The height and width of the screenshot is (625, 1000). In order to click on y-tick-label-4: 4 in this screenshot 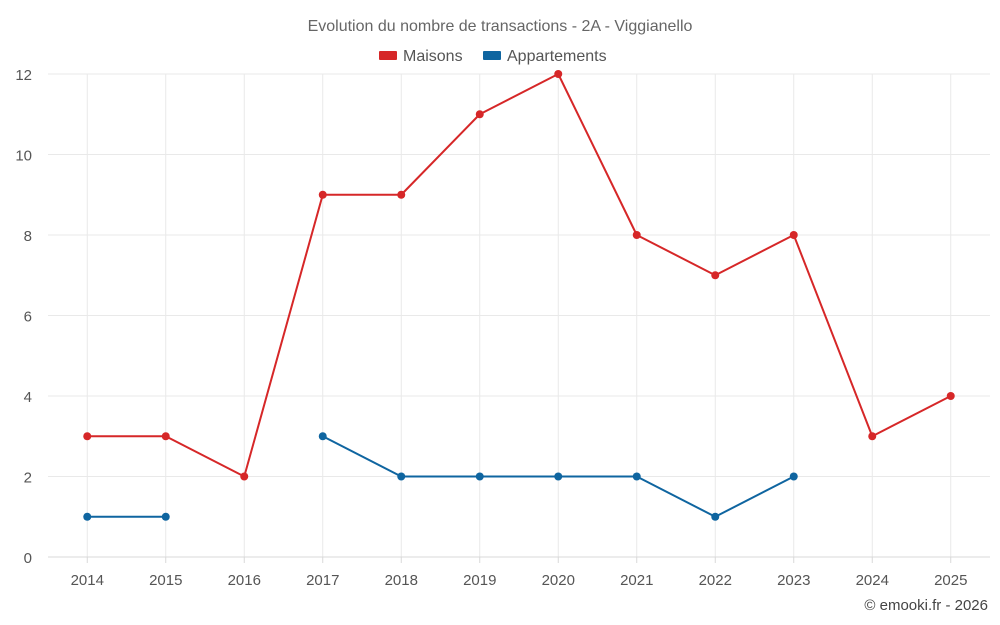, I will do `click(28, 397)`.